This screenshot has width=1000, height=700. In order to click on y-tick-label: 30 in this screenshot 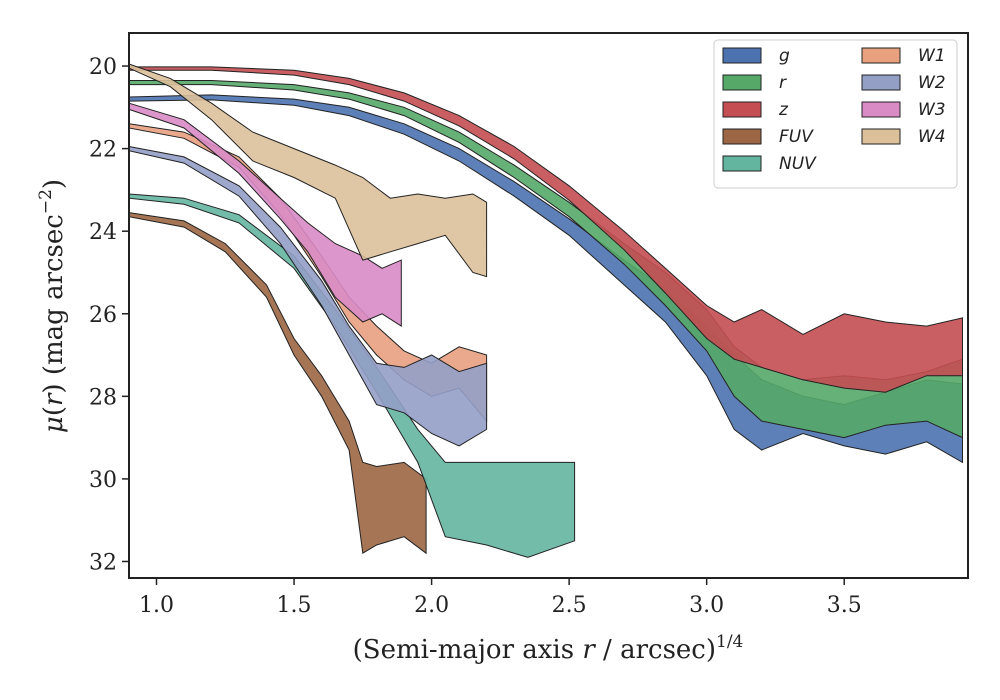, I will do `click(103, 480)`.